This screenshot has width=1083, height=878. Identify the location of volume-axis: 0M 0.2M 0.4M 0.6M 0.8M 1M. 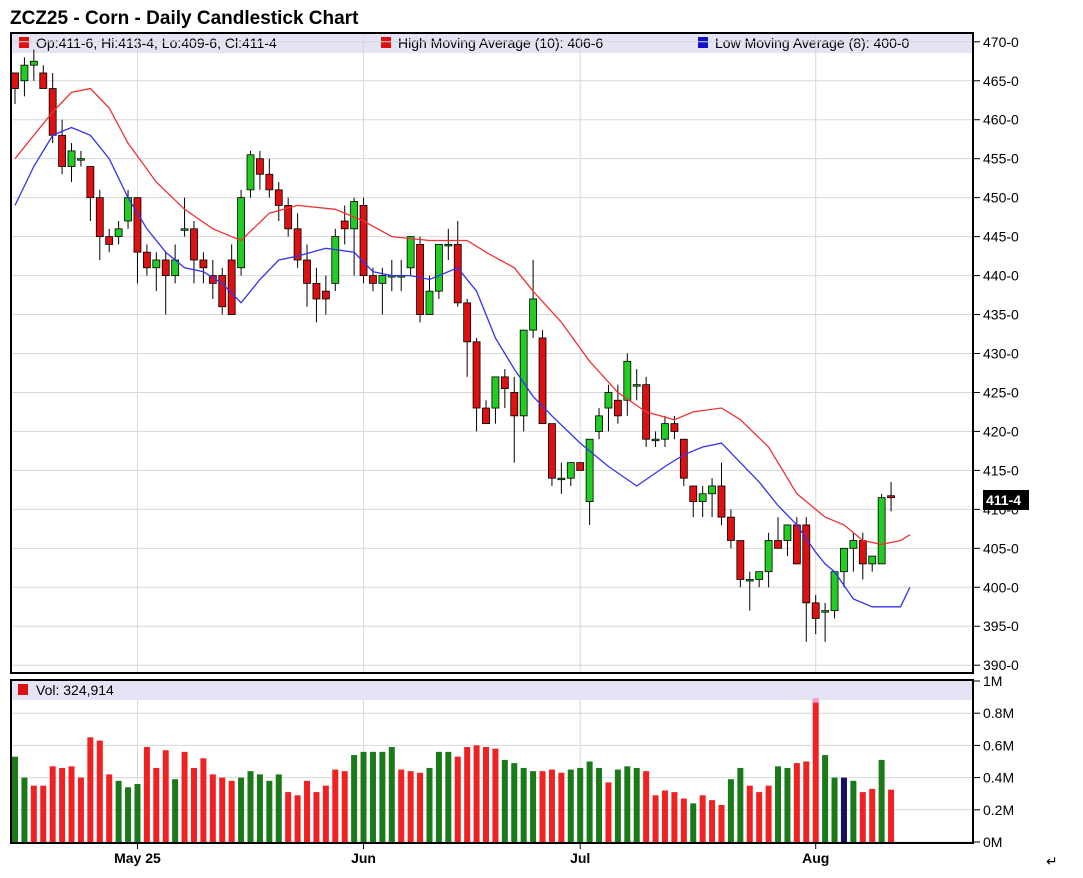
(993, 761).